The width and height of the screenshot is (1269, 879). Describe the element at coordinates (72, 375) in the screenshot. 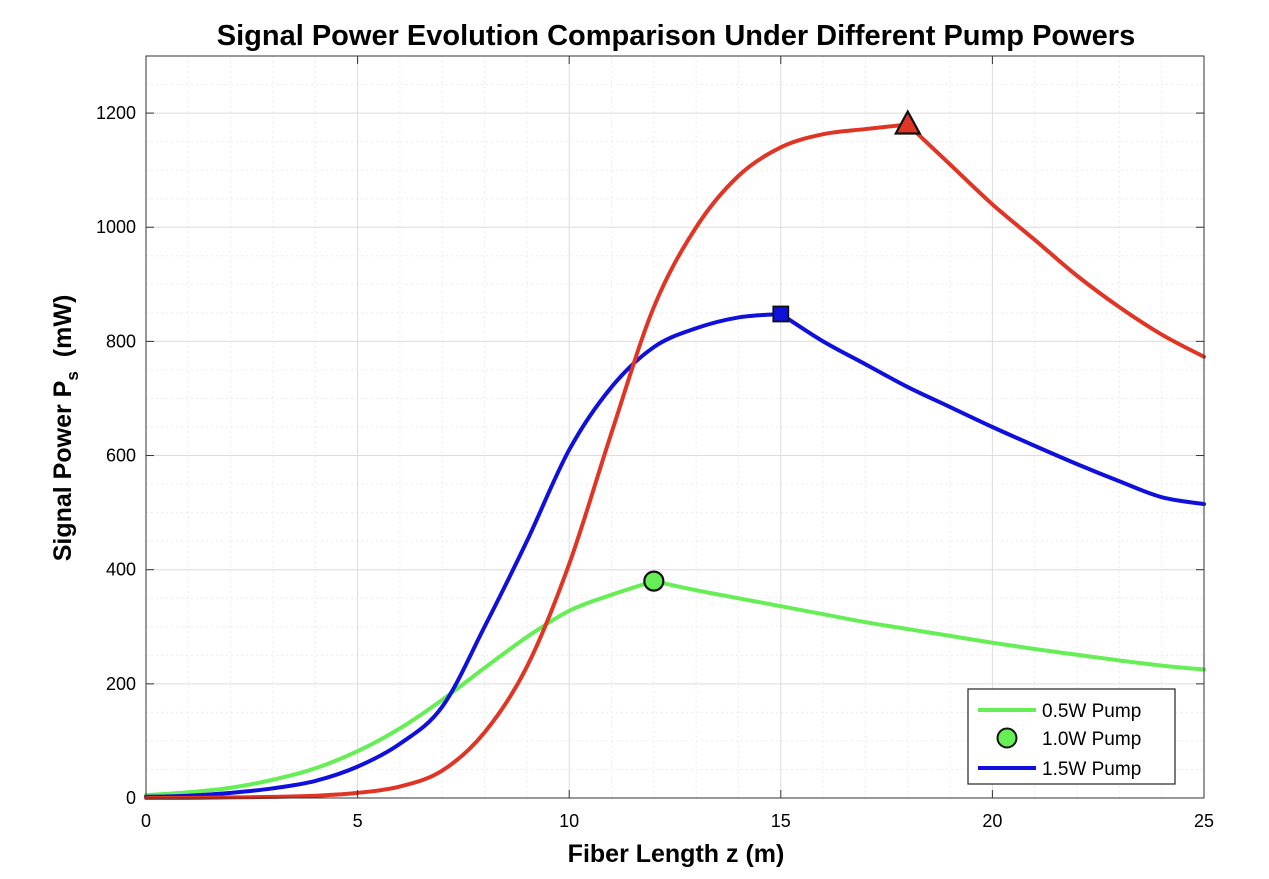

I see `y-axis-label-subscript: s` at that location.